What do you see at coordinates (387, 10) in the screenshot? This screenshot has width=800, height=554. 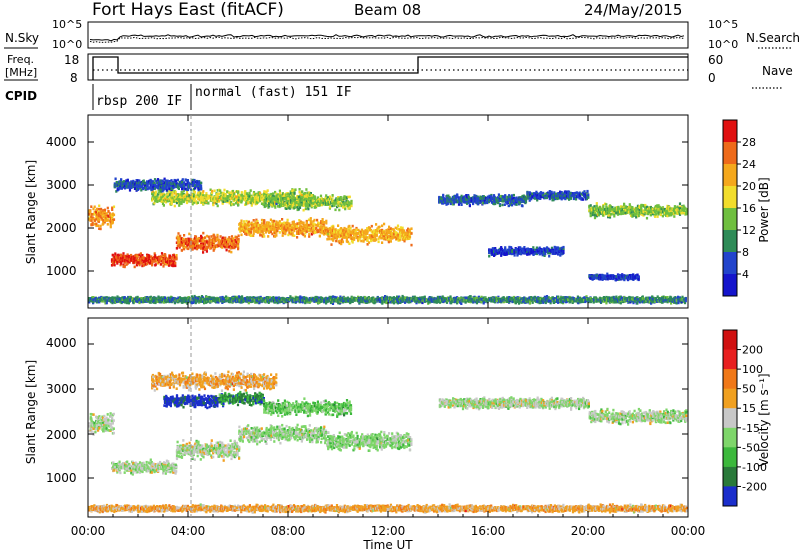 I see `beam-label: Beam 08` at bounding box center [387, 10].